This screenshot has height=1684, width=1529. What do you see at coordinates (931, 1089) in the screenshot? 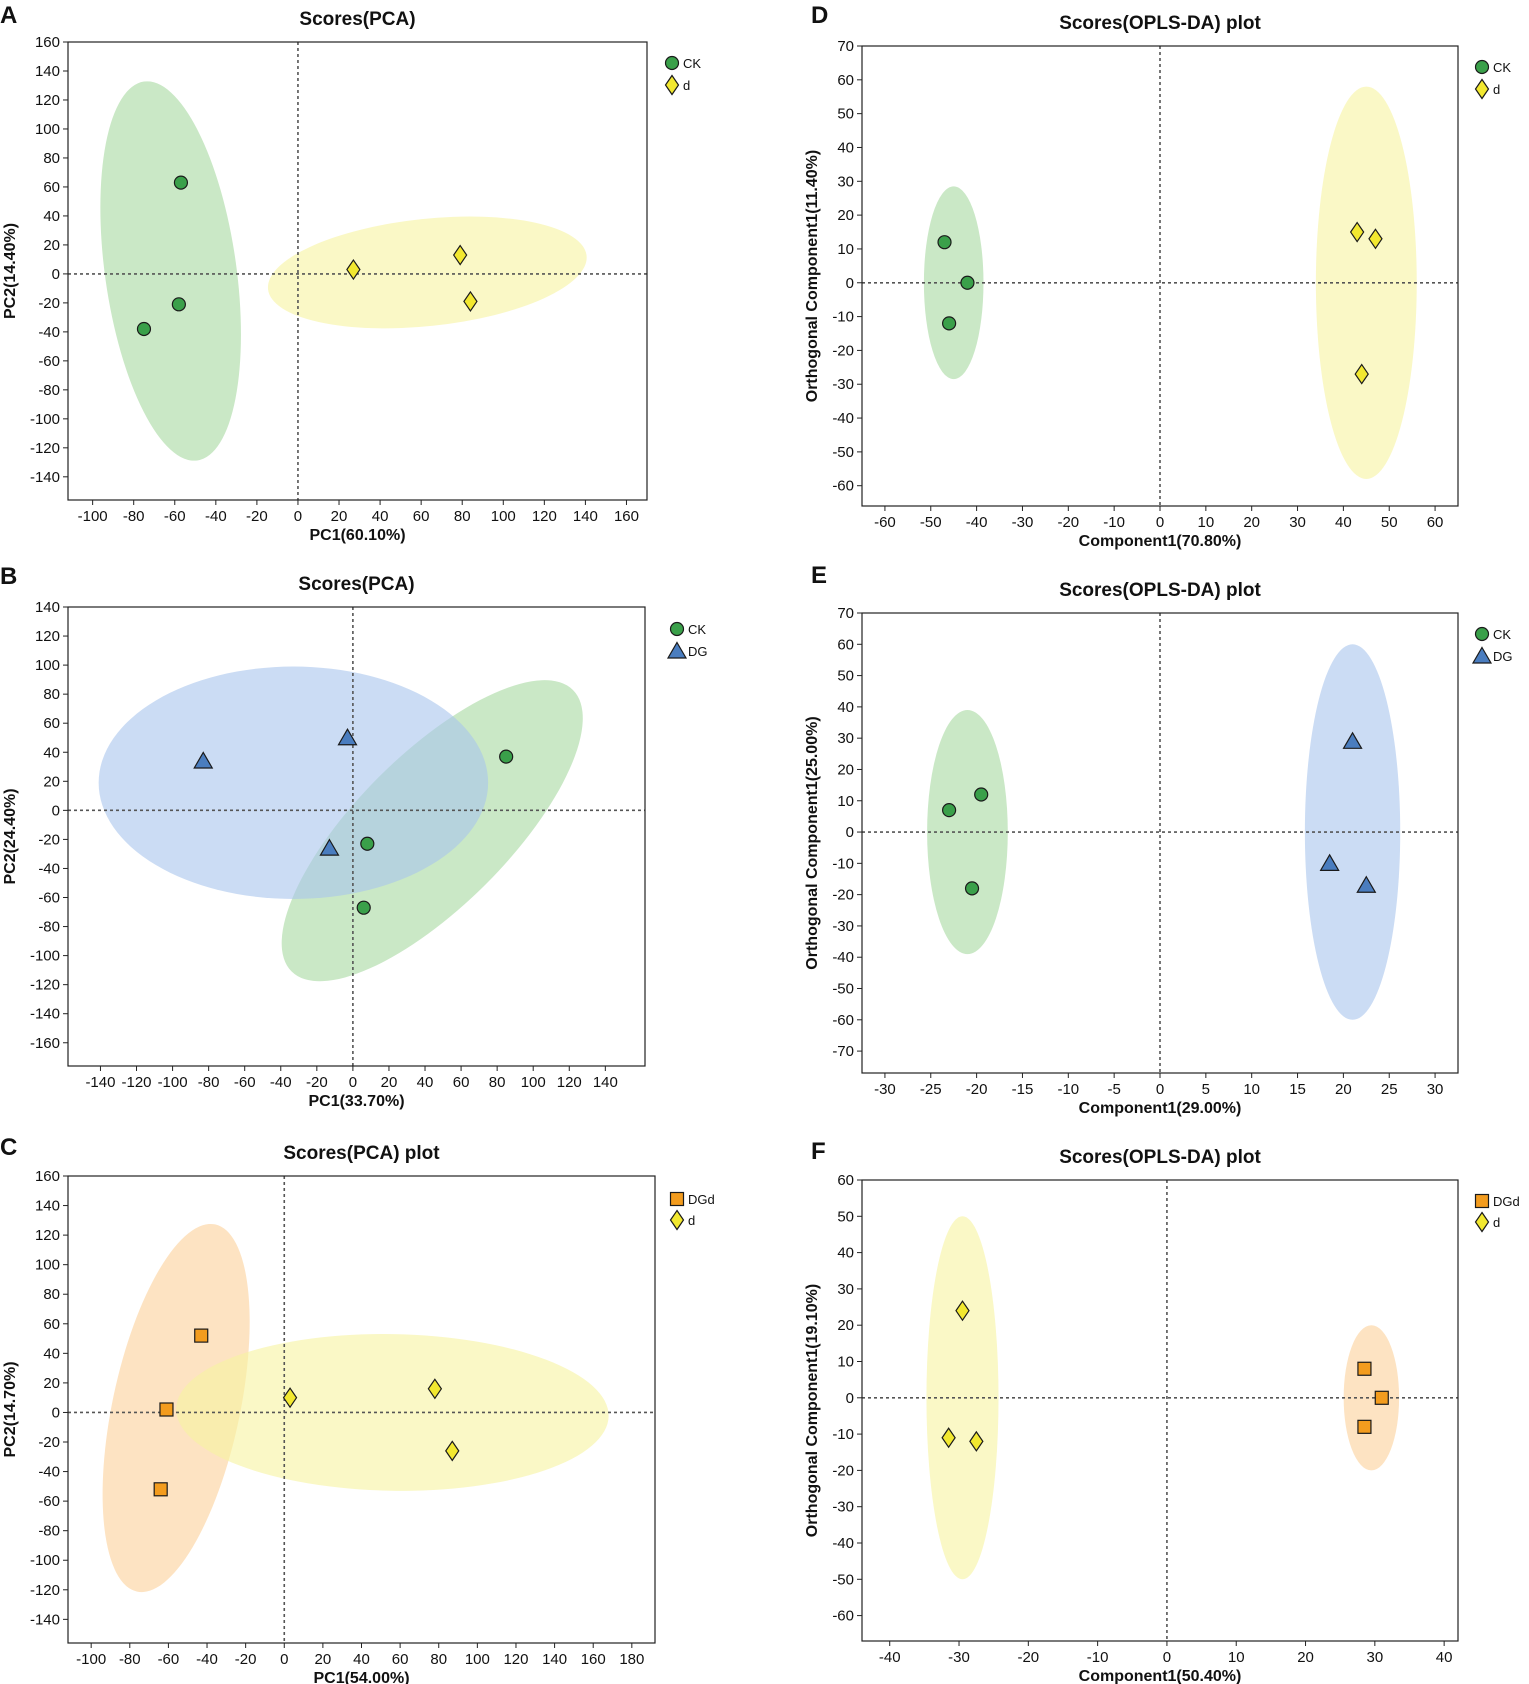
I see `x-tick-label: -25` at bounding box center [931, 1089].